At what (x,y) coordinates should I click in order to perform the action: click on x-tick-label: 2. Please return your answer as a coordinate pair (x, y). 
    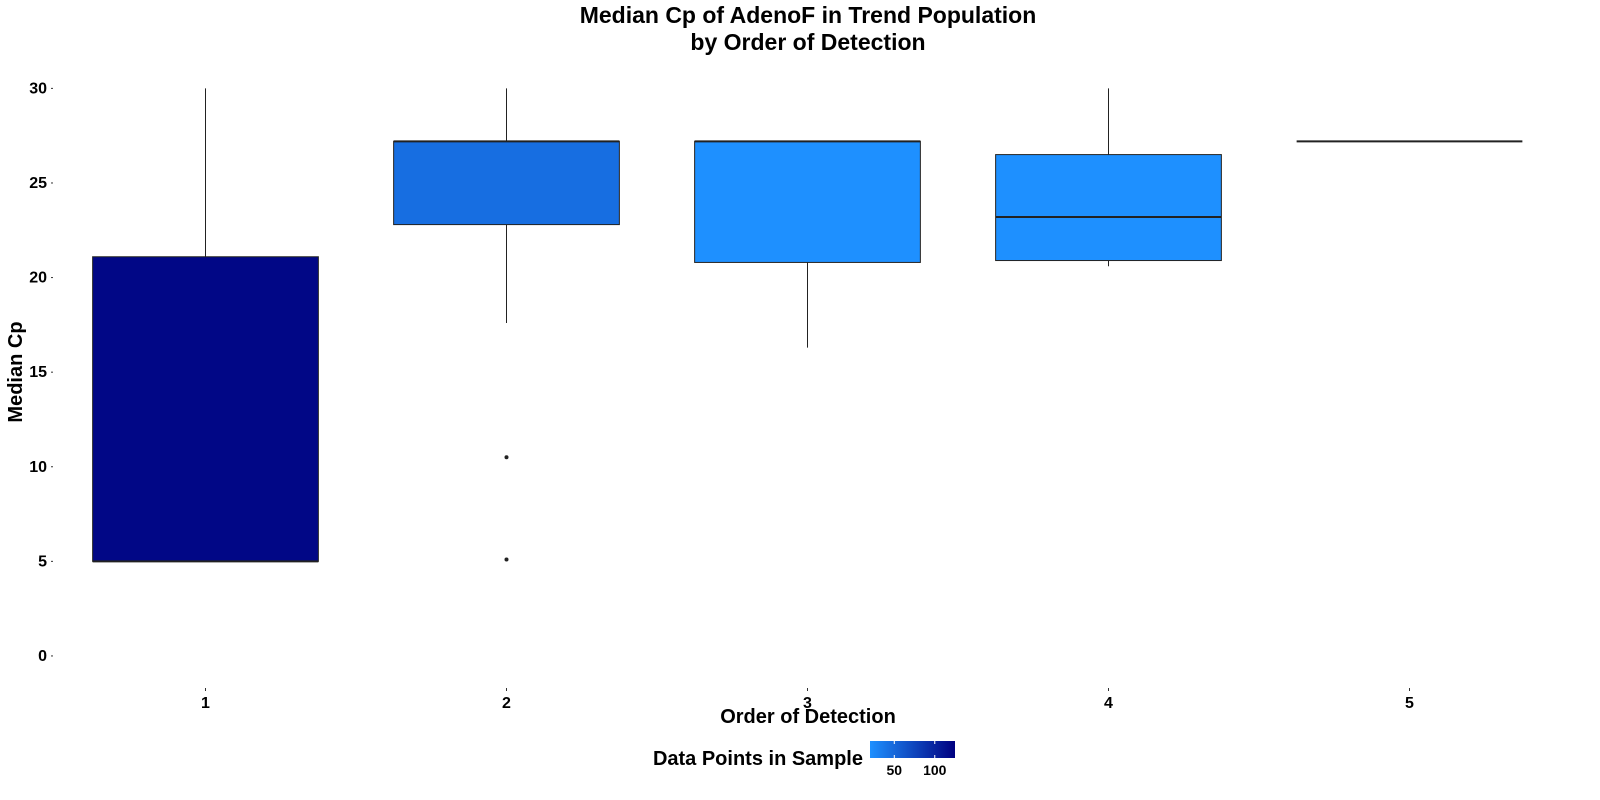
    Looking at the image, I should click on (506, 703).